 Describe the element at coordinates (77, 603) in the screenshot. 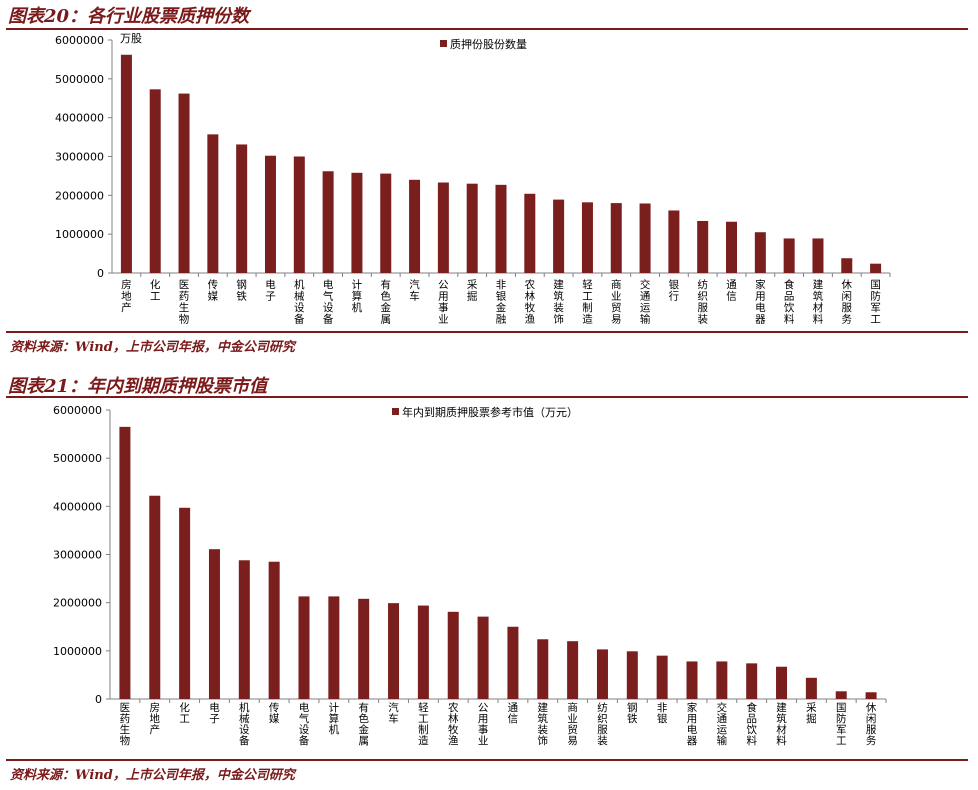

I see `y-tick-label: 2000000` at that location.